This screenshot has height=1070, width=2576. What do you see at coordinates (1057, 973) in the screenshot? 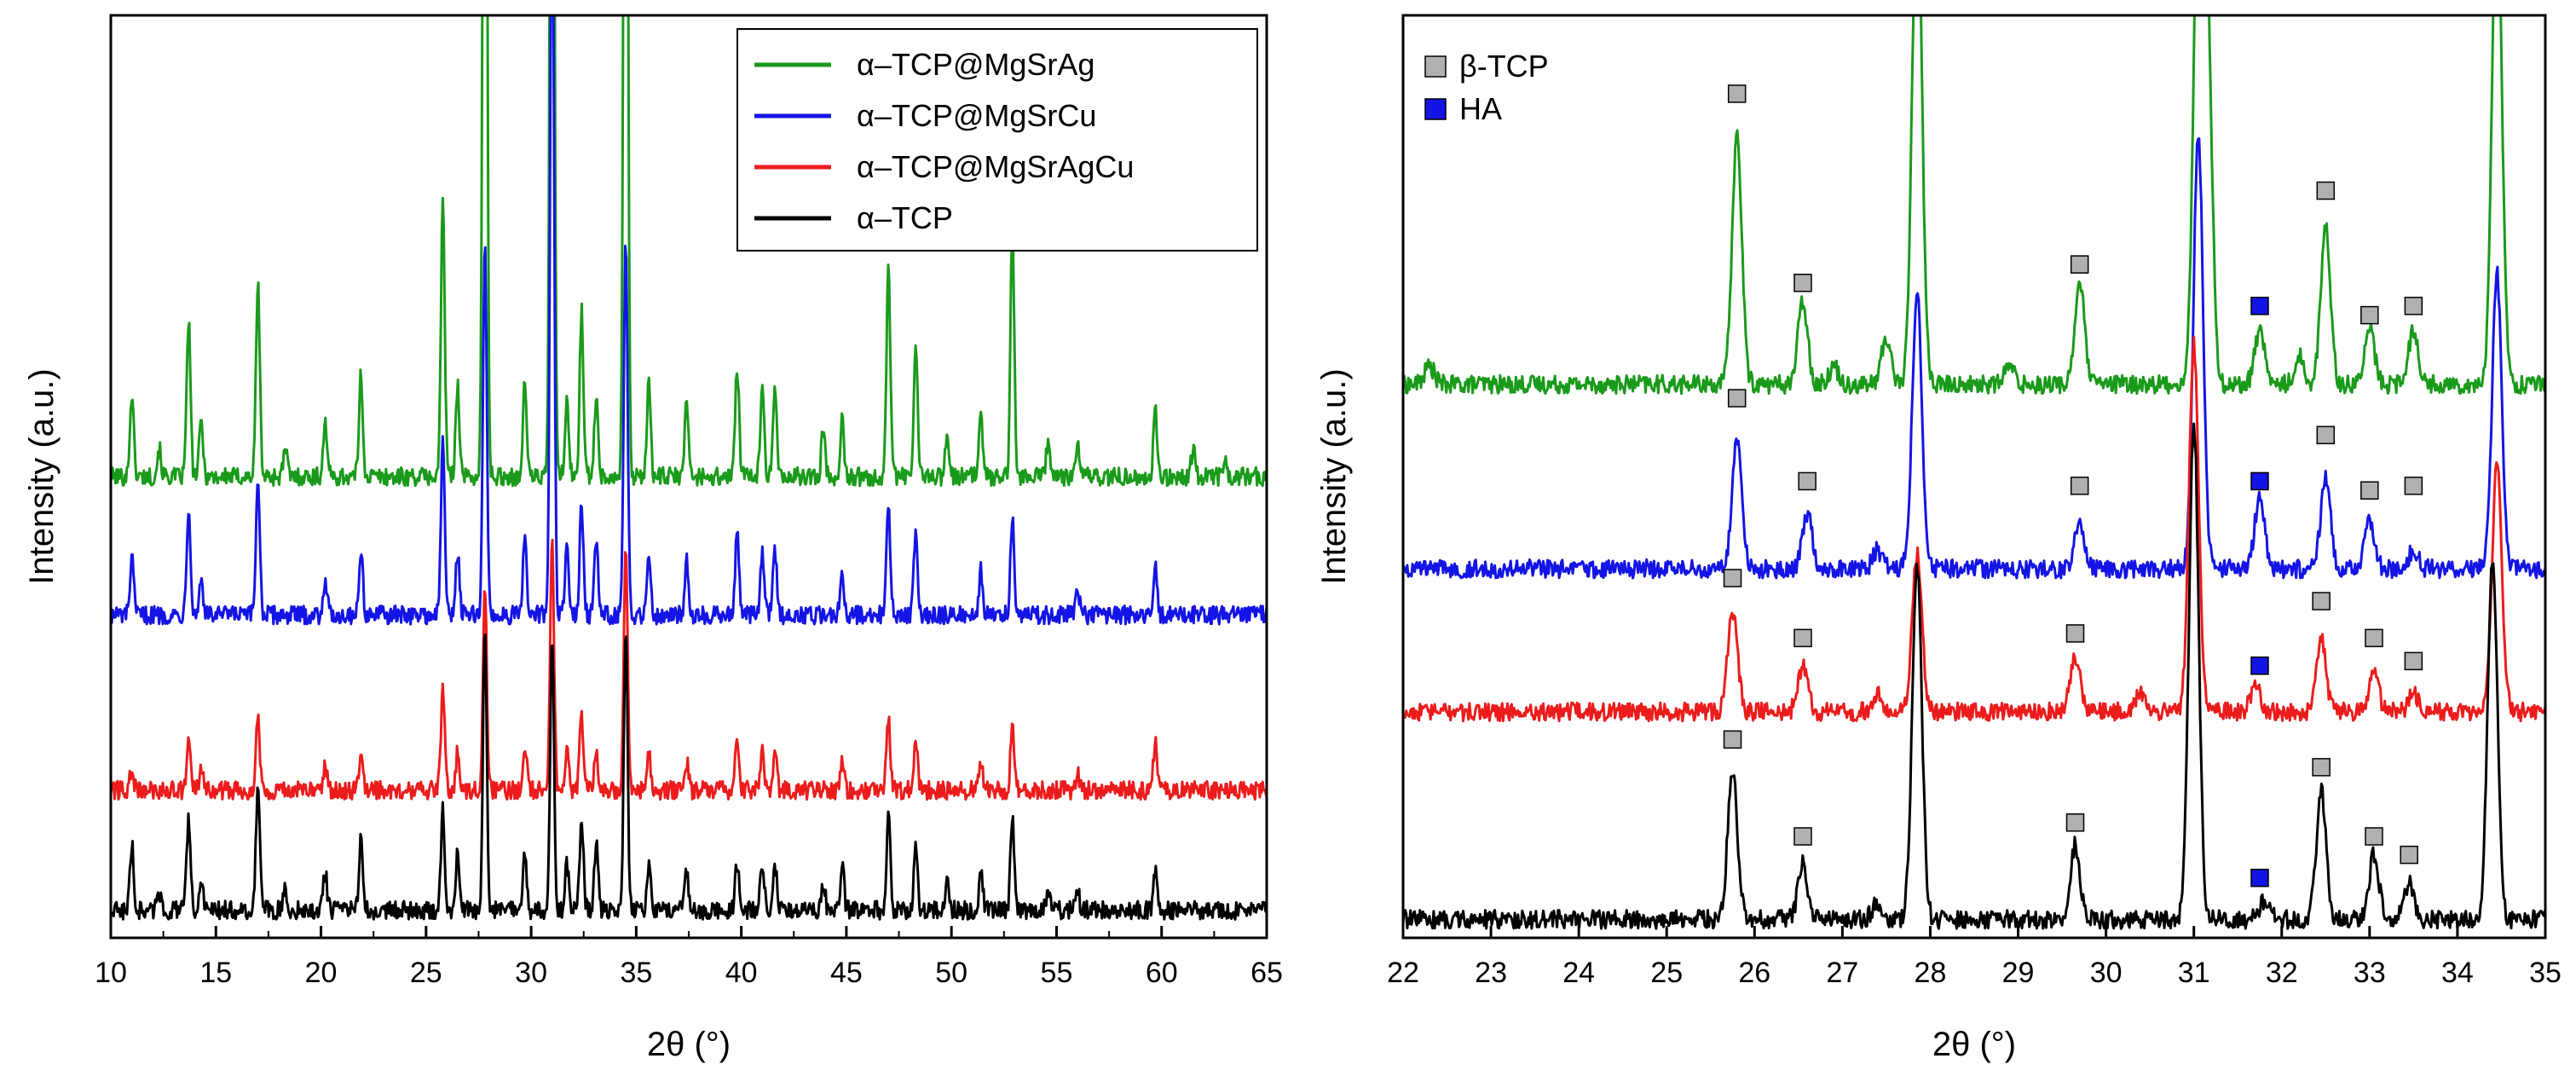
I see `L-tick-label: 55` at bounding box center [1057, 973].